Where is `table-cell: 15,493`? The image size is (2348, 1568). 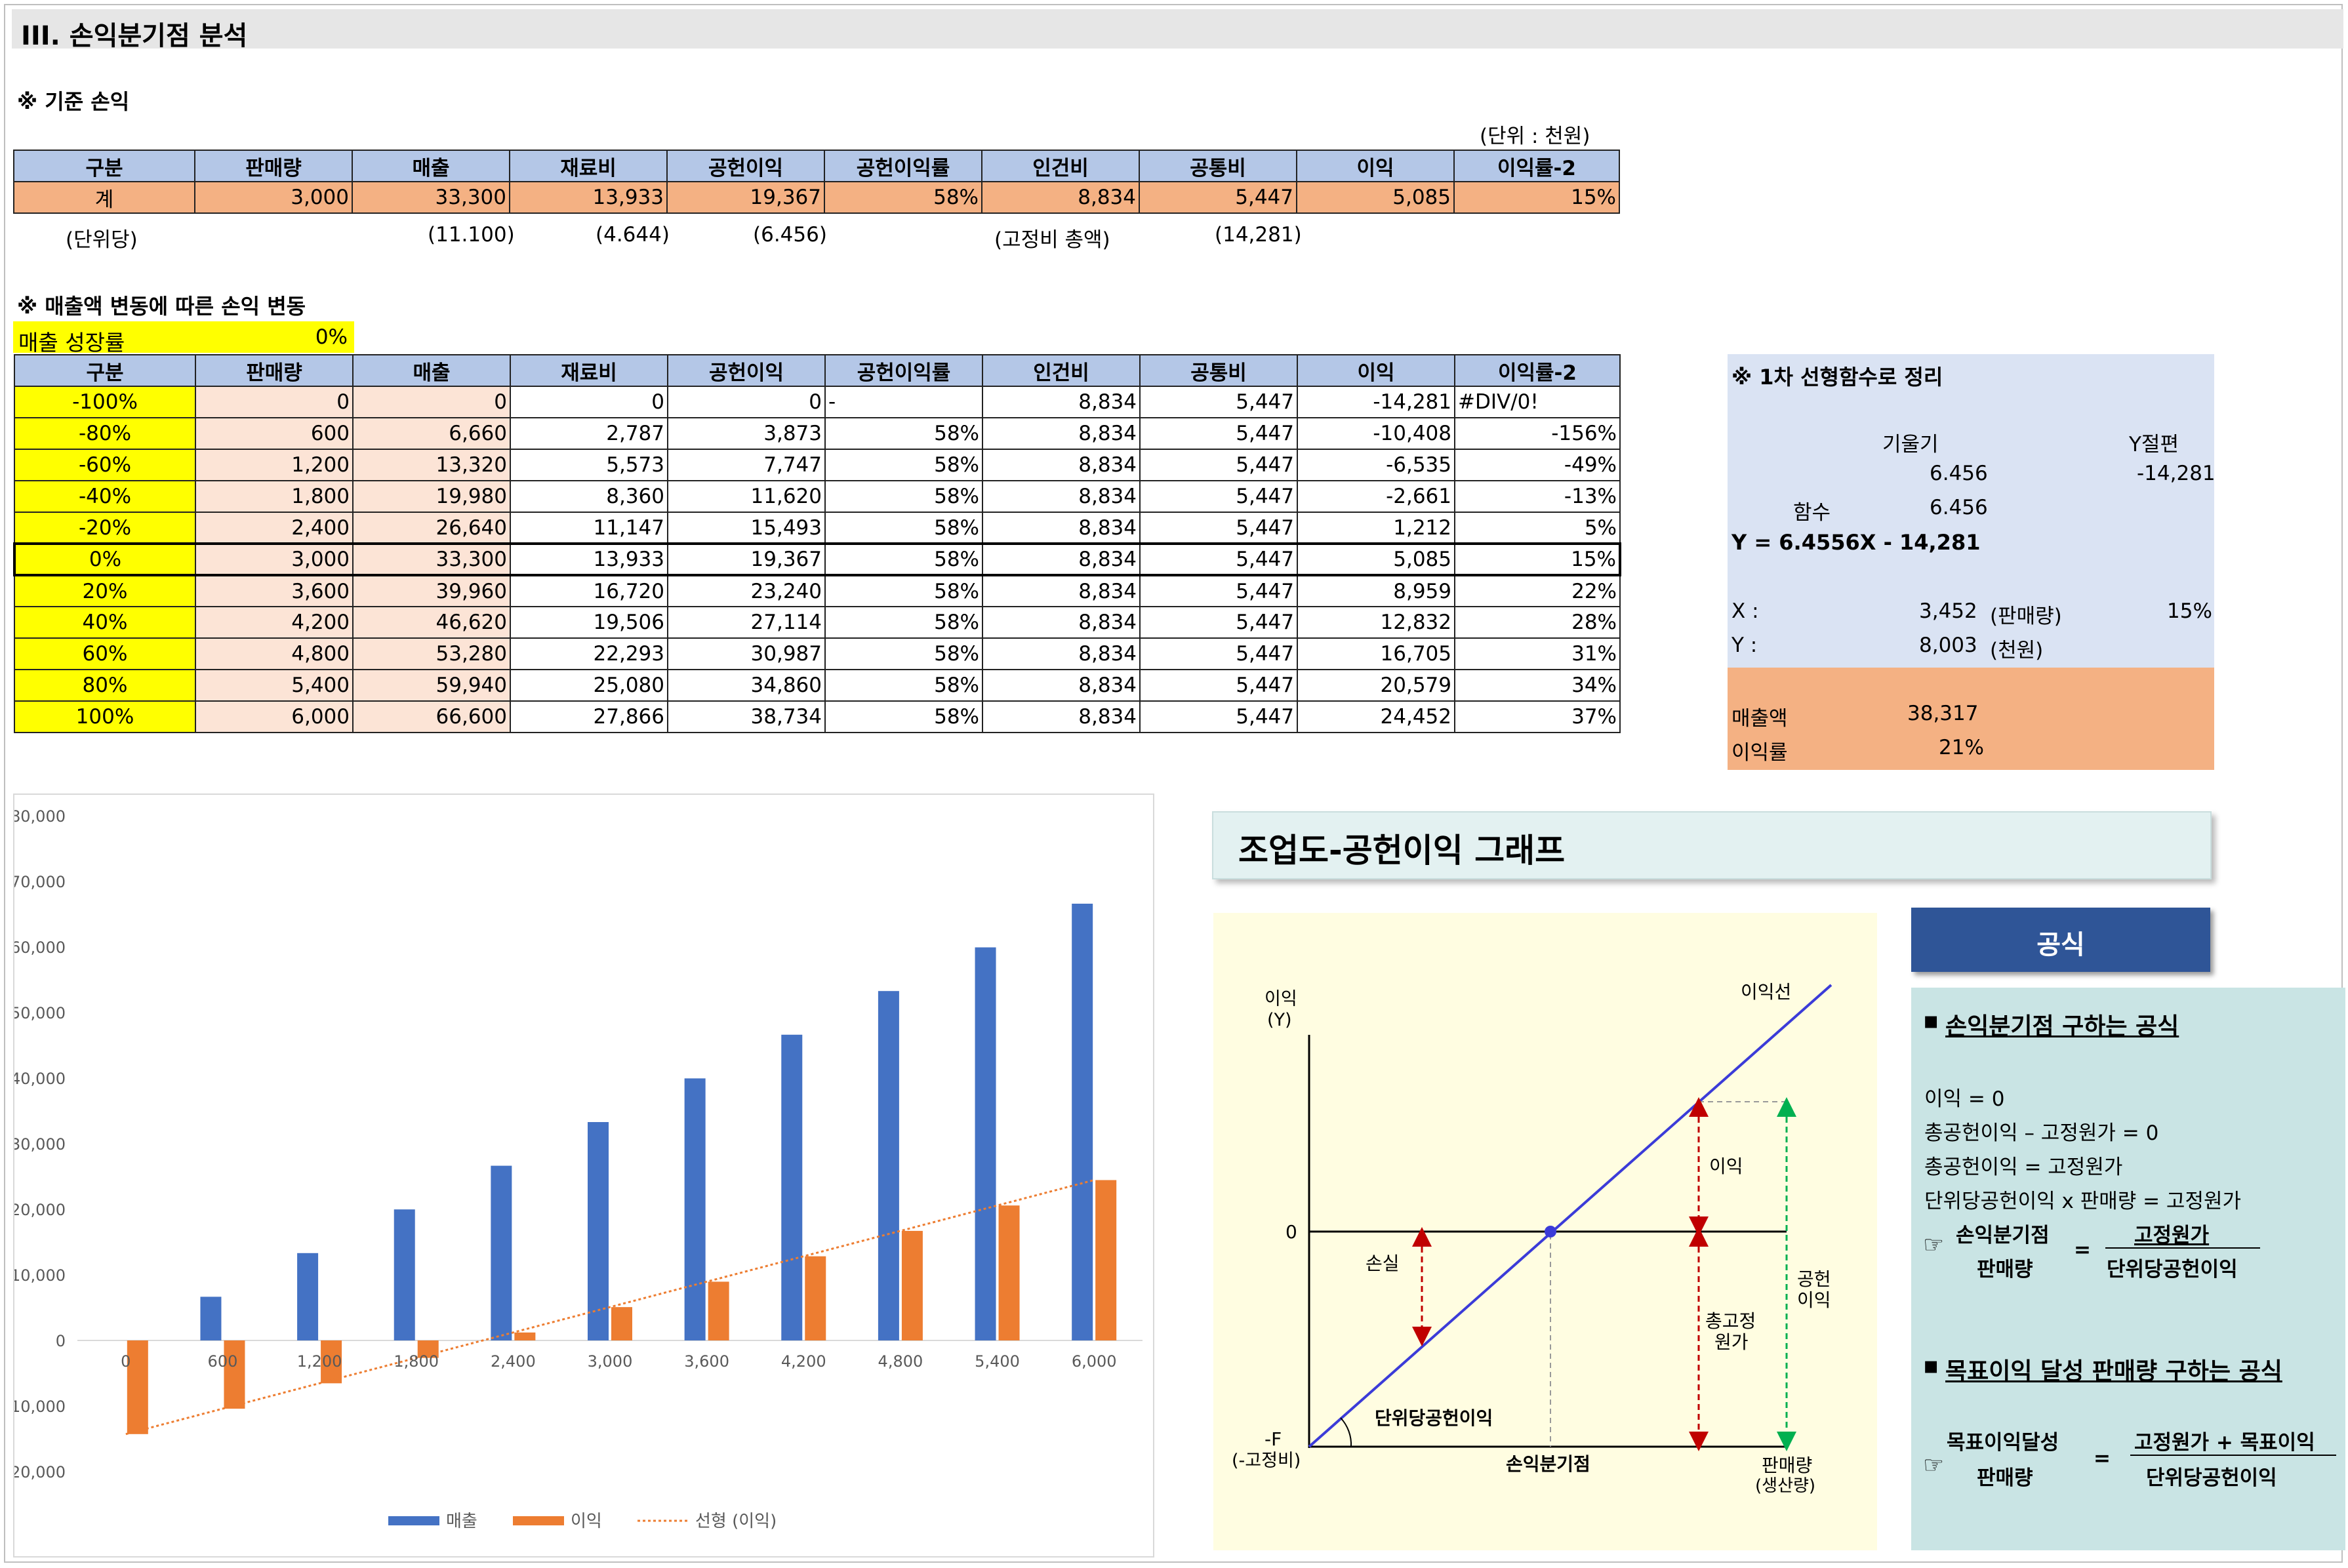 table-cell: 15,493 is located at coordinates (747, 528).